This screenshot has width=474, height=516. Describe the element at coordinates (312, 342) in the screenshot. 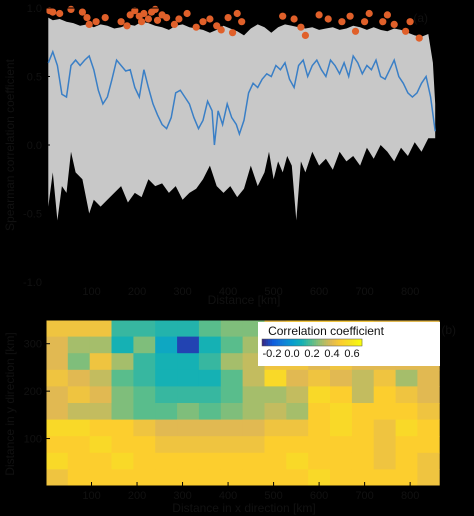

I see `colorbar-gradient` at that location.